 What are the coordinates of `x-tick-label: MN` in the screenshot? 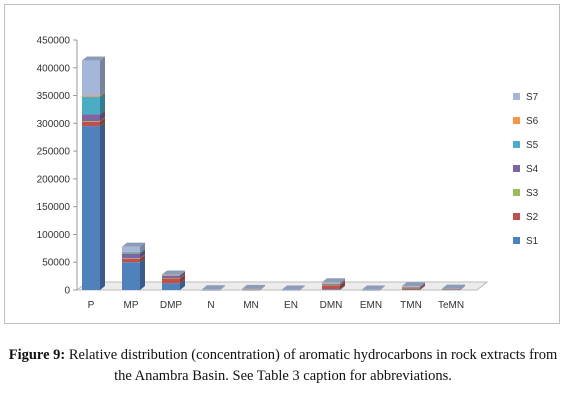 It's located at (251, 305).